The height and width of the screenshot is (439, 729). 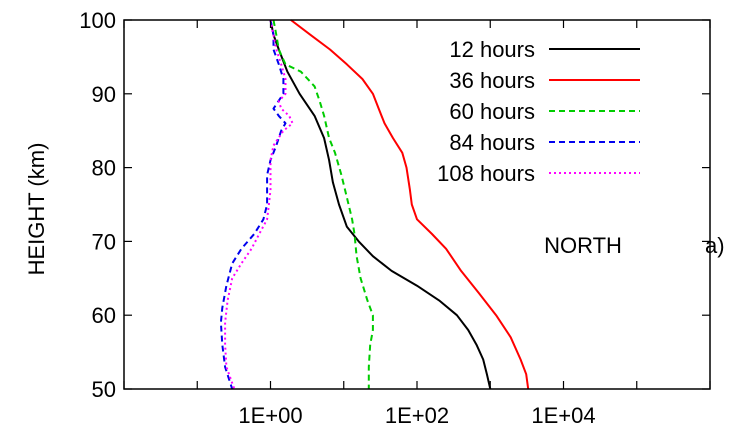 What do you see at coordinates (104, 315) in the screenshot?
I see `y-tick-label: 60` at bounding box center [104, 315].